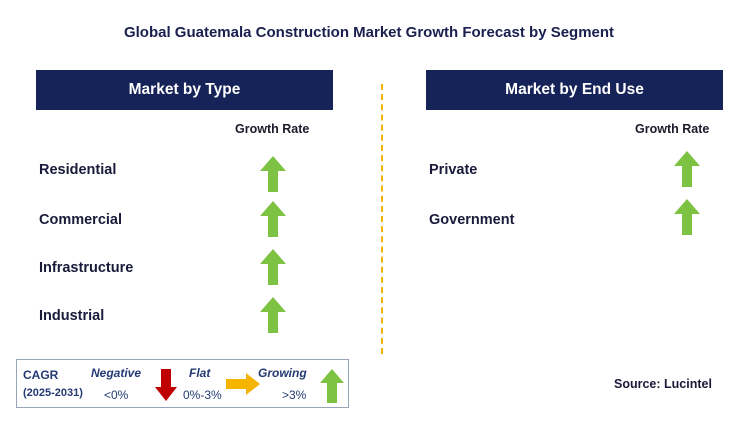 The image size is (738, 425). What do you see at coordinates (200, 373) in the screenshot?
I see `legend-flat-label: Flat` at bounding box center [200, 373].